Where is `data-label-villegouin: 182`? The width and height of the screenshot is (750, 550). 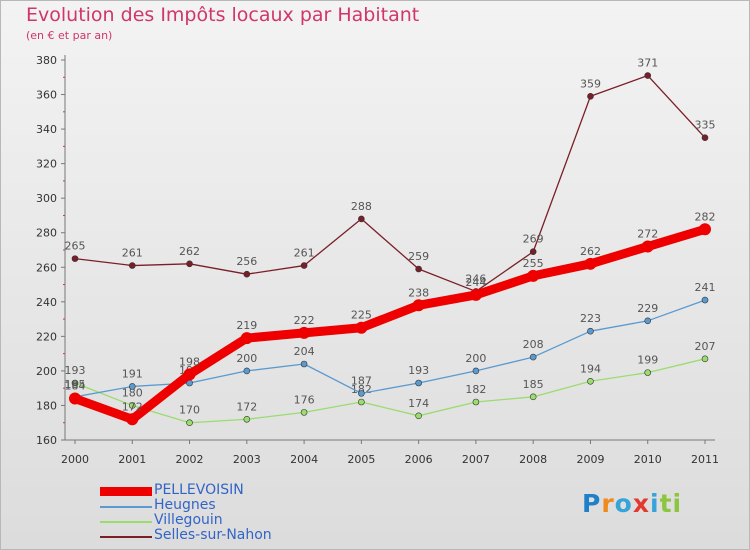
data-label-villegouin: 182 is located at coordinates (475, 389).